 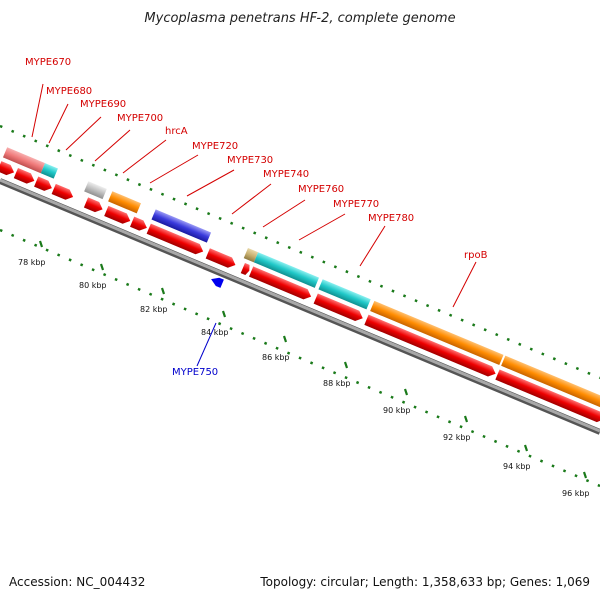 I want to click on gene-label: rpoB, so click(x=476, y=255).